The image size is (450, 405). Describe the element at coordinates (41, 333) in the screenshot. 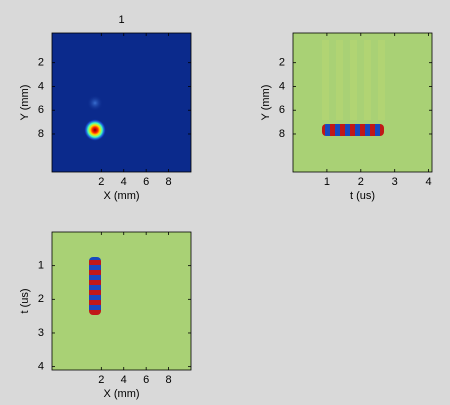

I see `y-tick-label: 3` at that location.